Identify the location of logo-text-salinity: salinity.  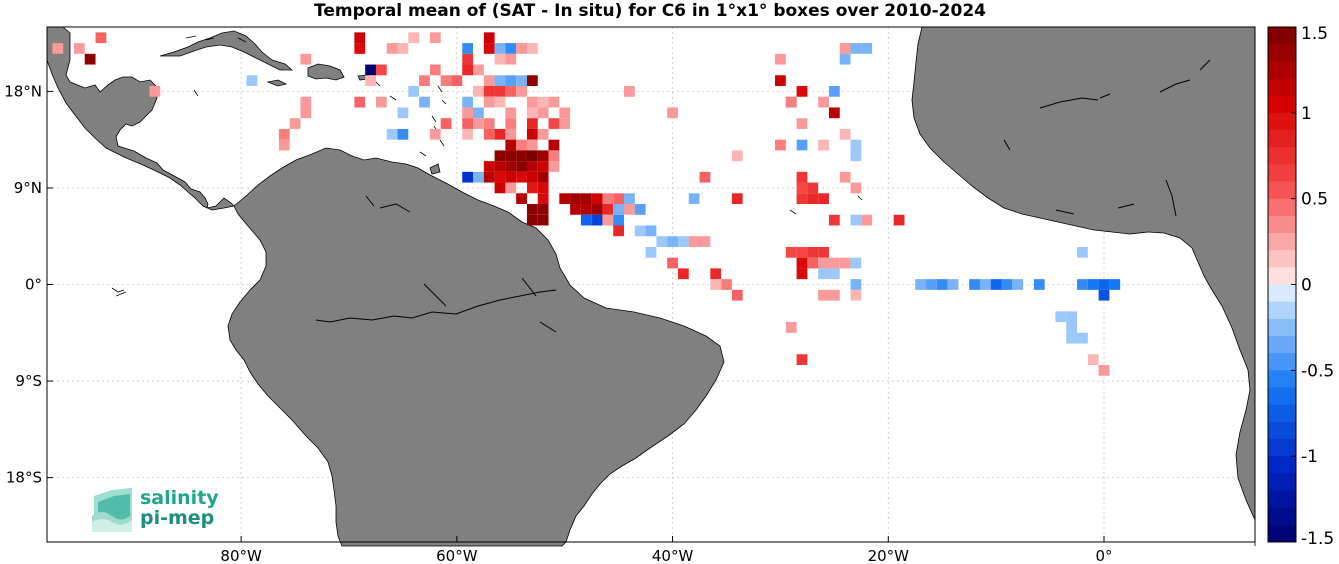
(179, 498).